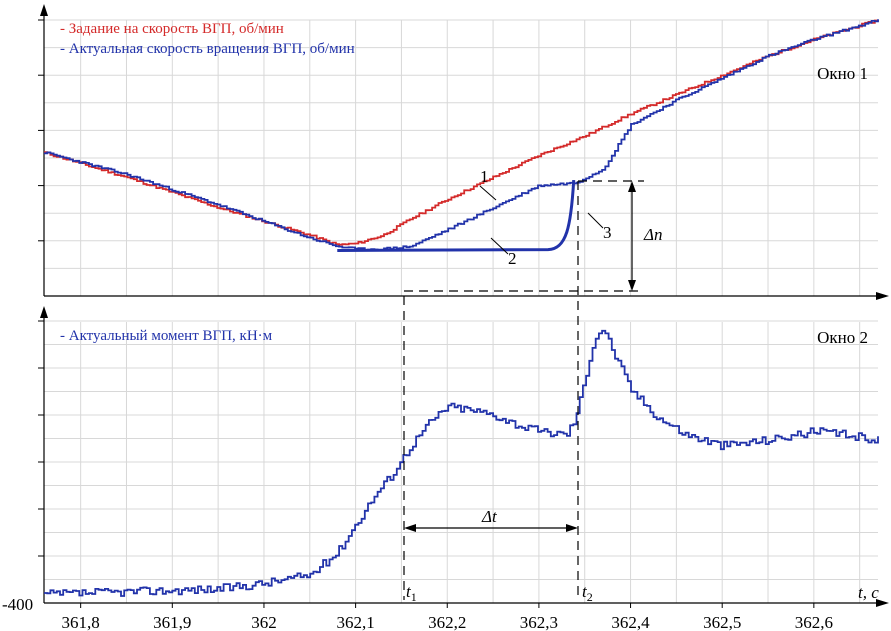  What do you see at coordinates (17, 604) in the screenshot?
I see `y-min-label: -400` at bounding box center [17, 604].